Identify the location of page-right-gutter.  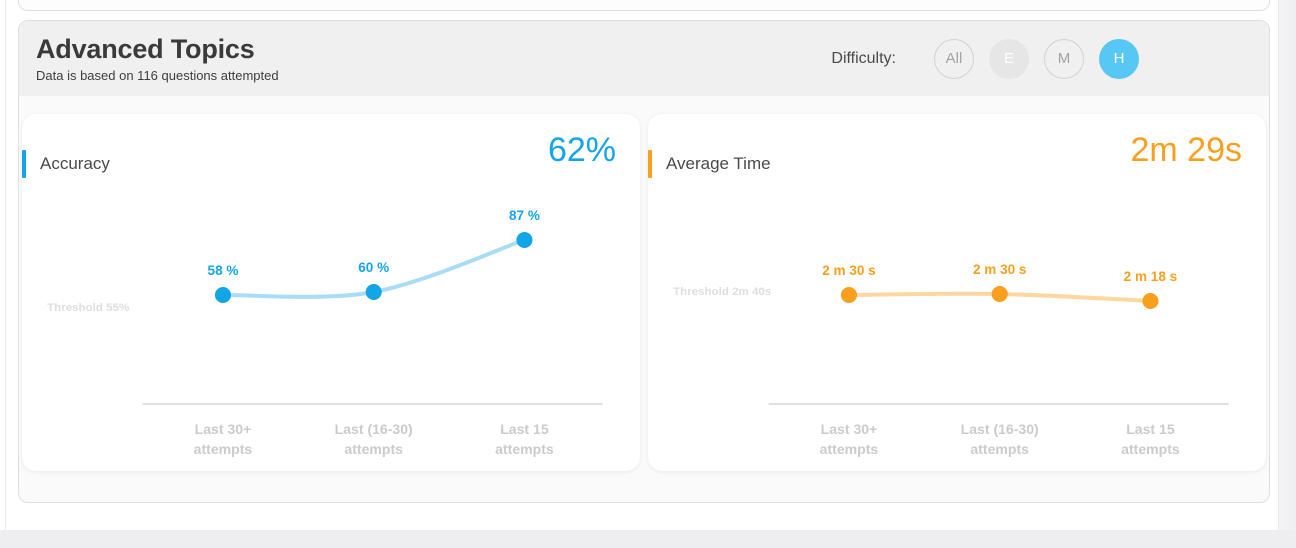
(1287, 265).